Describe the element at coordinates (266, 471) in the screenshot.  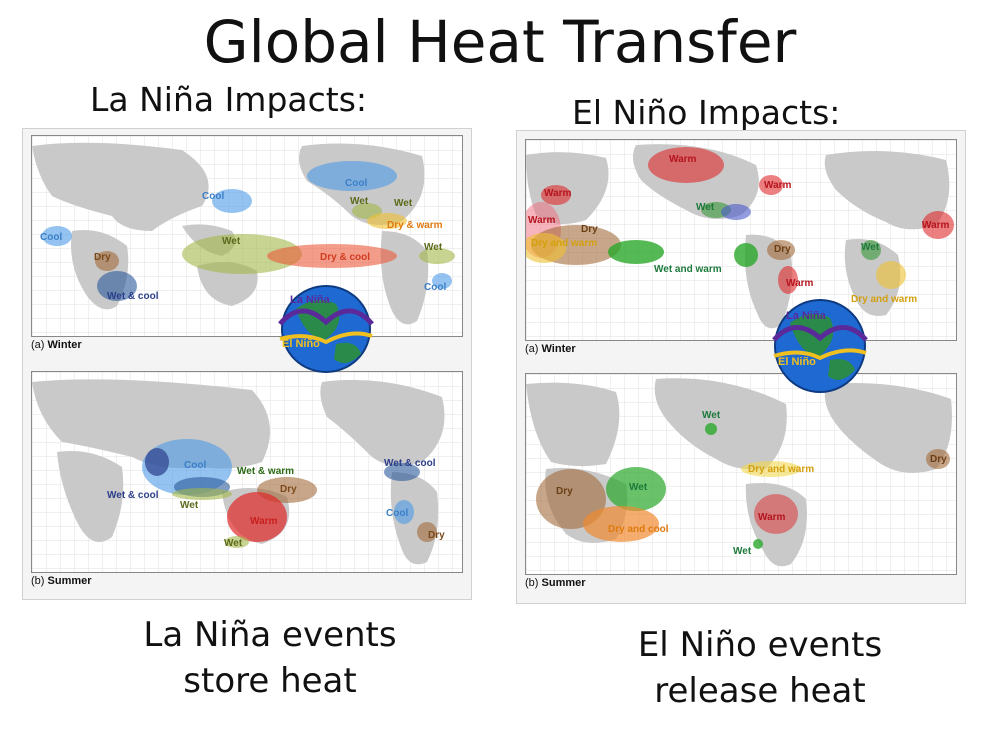
I see `region-label: Wet & warm` at that location.